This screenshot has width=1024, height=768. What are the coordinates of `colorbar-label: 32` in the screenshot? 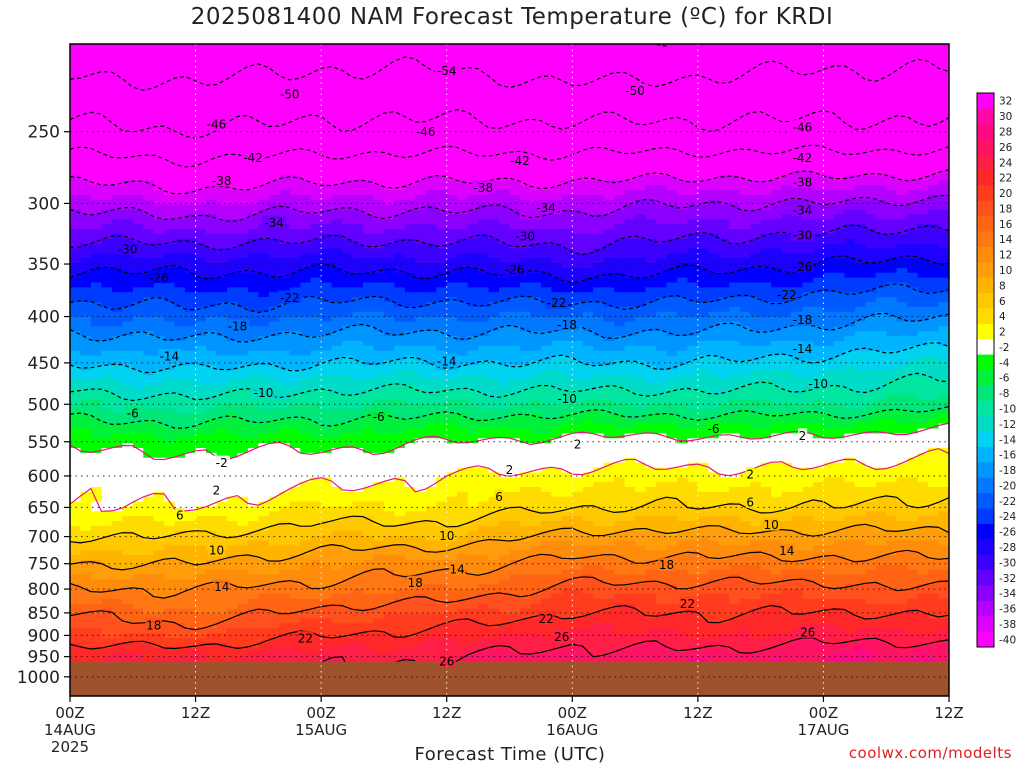 It's located at (1005, 102).